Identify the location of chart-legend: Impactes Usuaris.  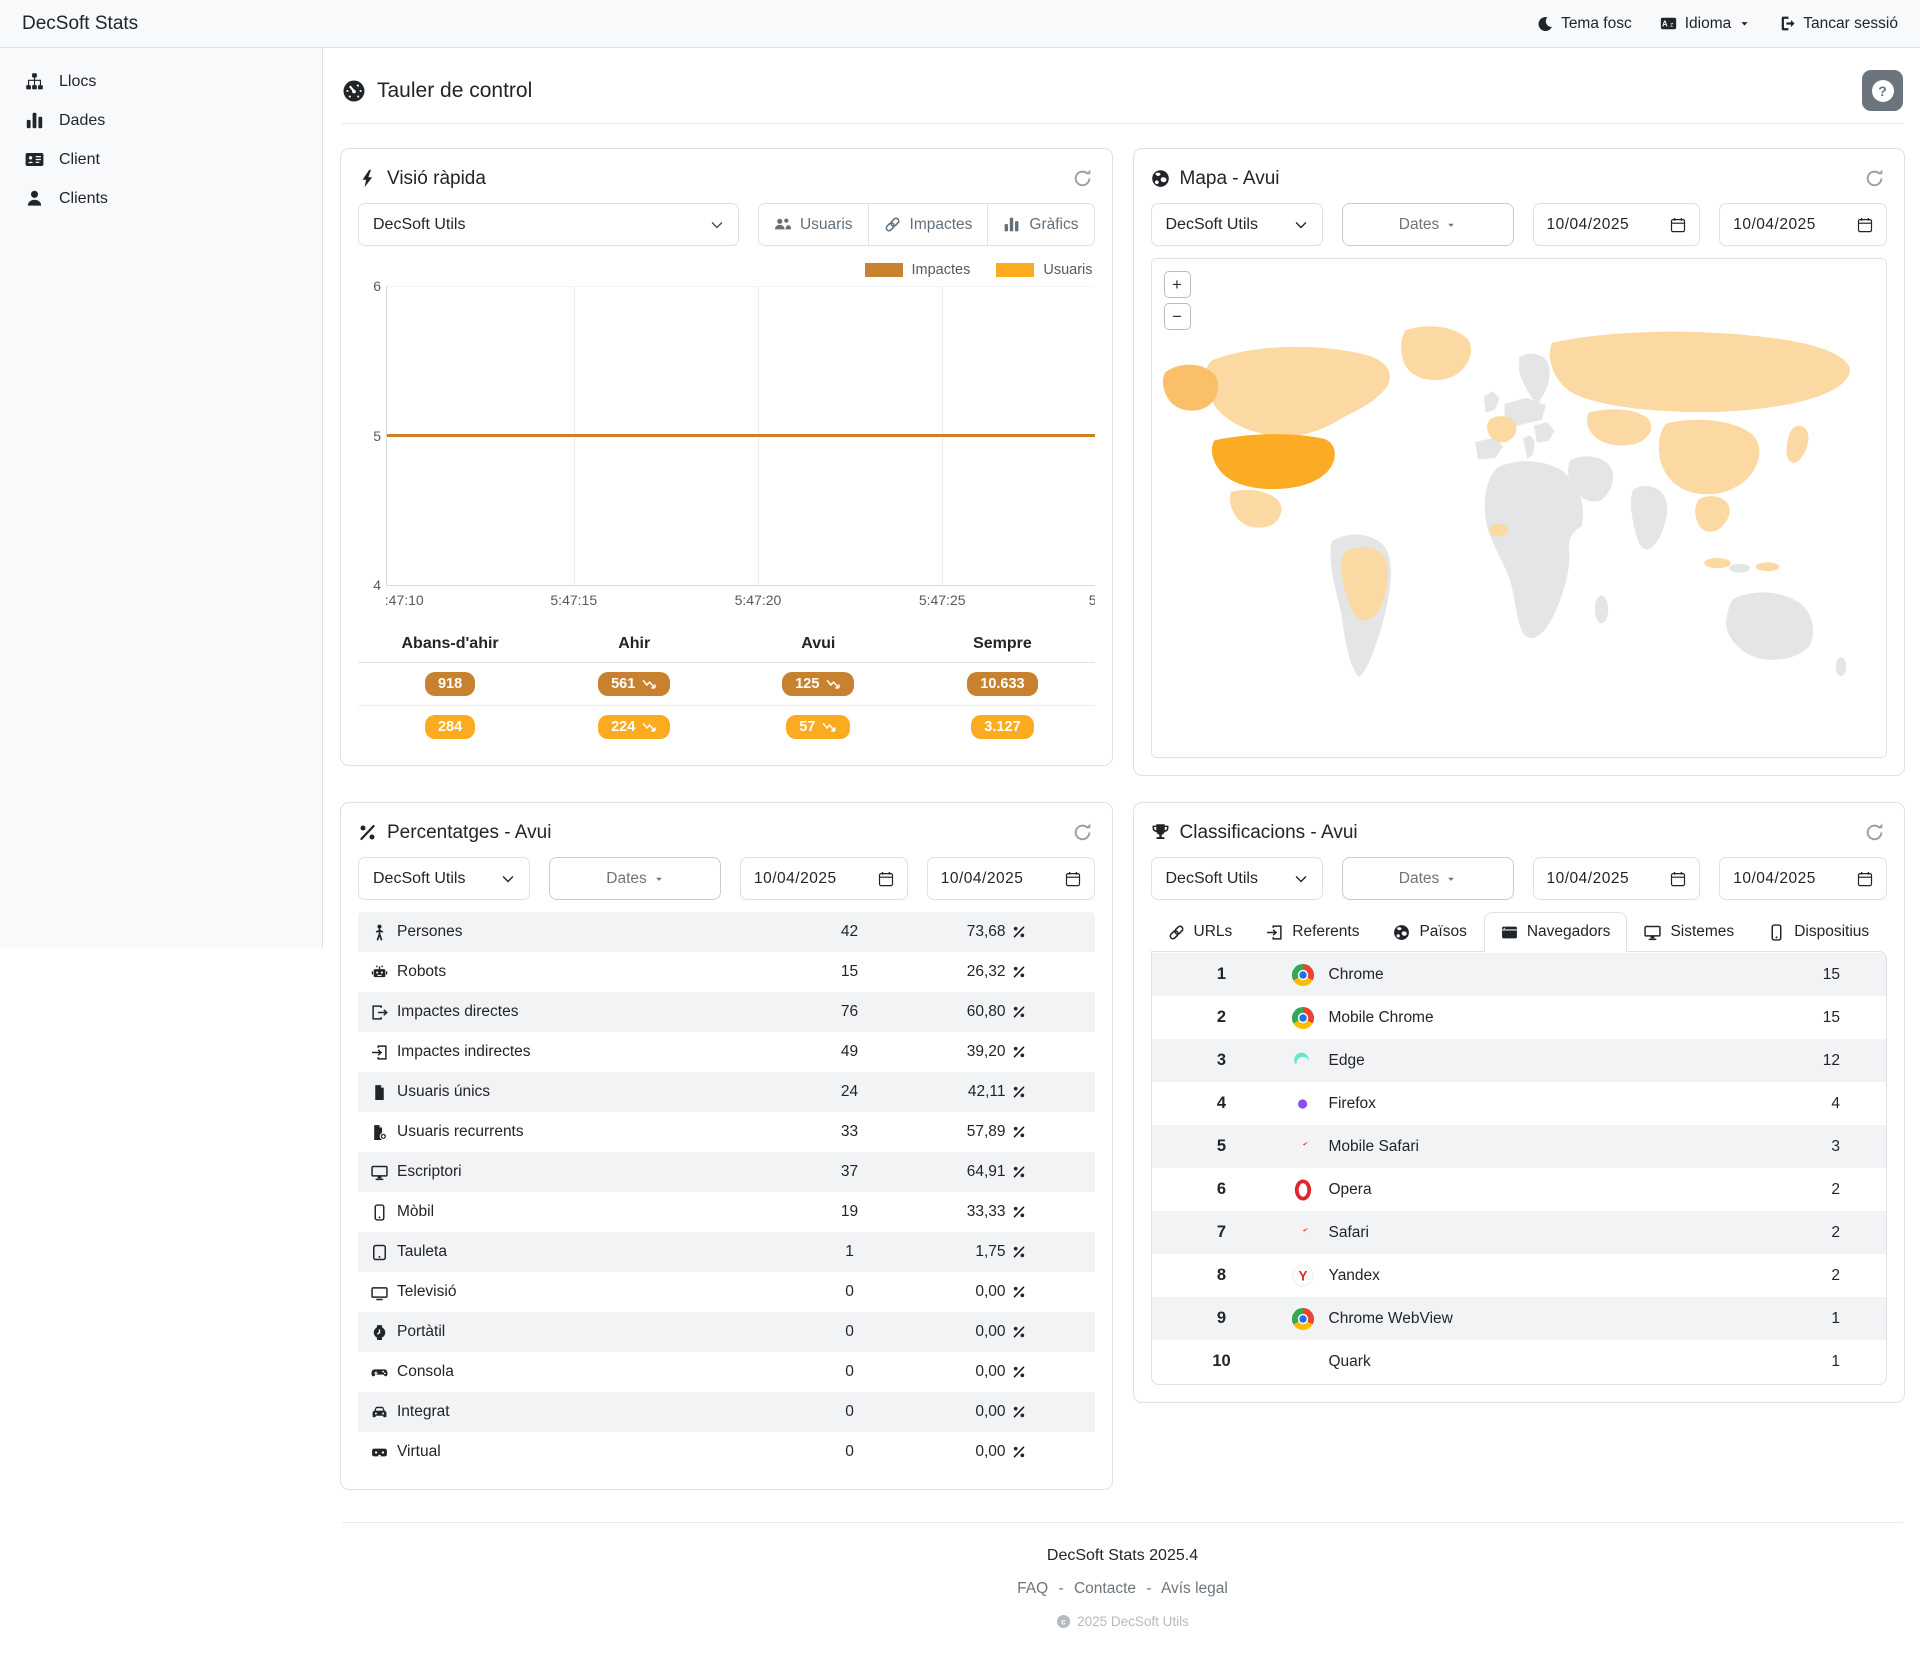
(725, 270).